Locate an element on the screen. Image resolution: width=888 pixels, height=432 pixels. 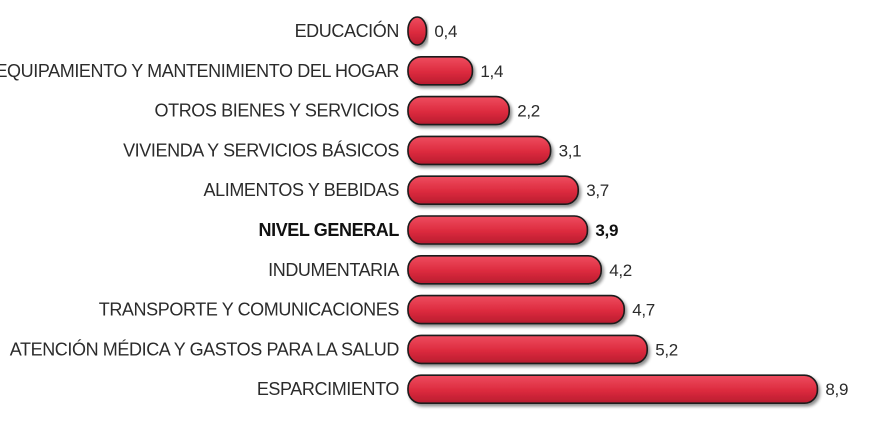
category-label-otros-bienes-y-servicios: OTROS BIENES Y SERVICIOS is located at coordinates (277, 111).